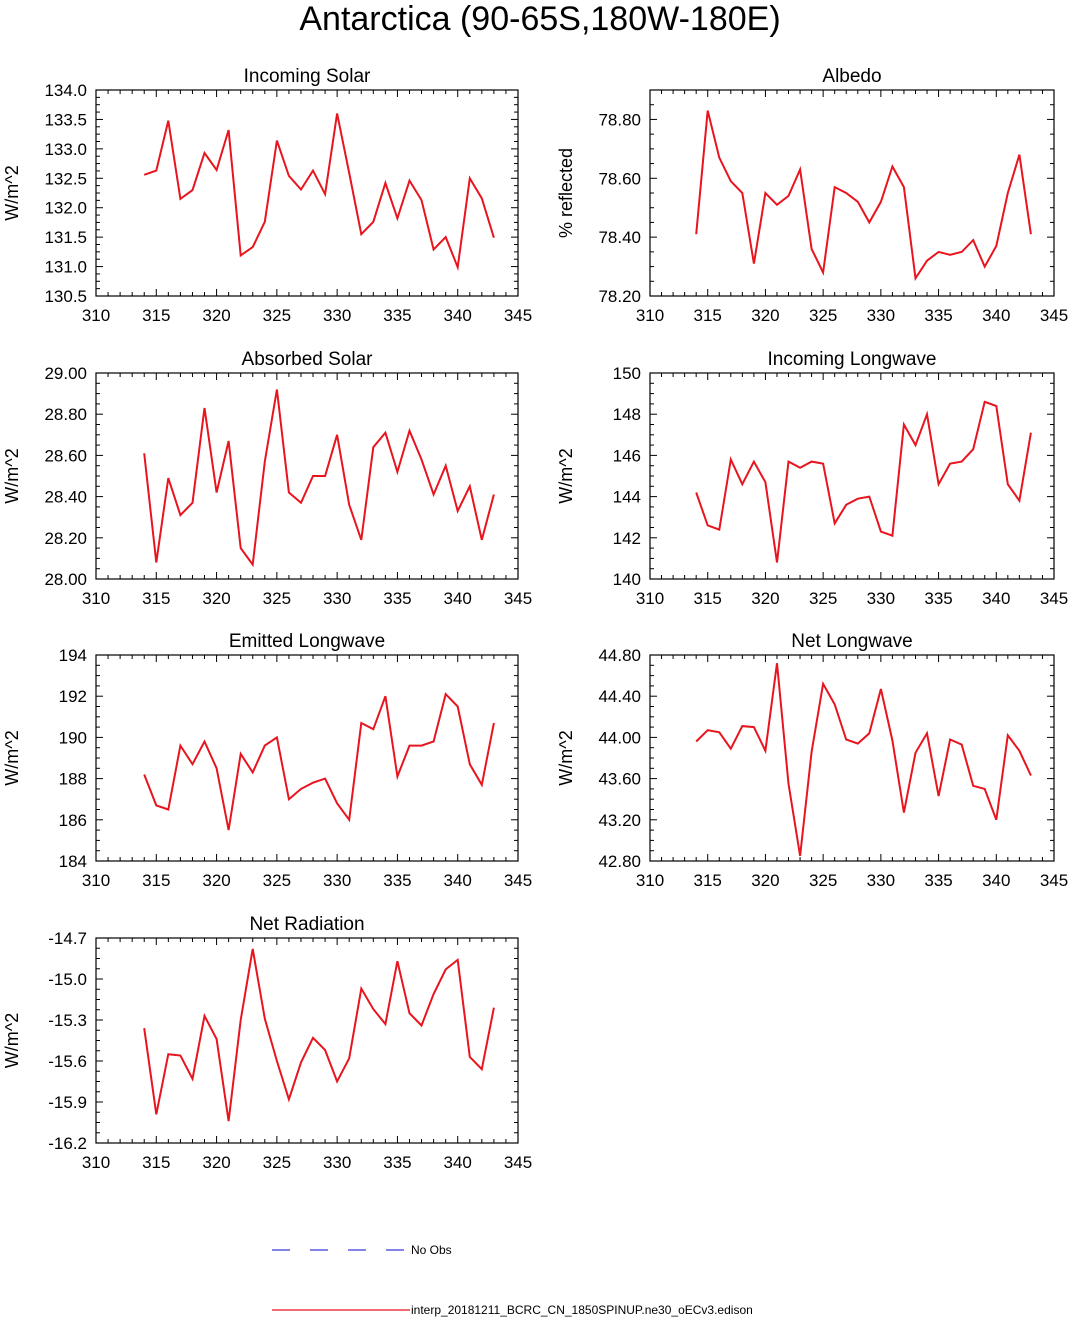 This screenshot has width=1079, height=1319. Describe the element at coordinates (67, 1020) in the screenshot. I see `y-tick-label: -15.3` at that location.